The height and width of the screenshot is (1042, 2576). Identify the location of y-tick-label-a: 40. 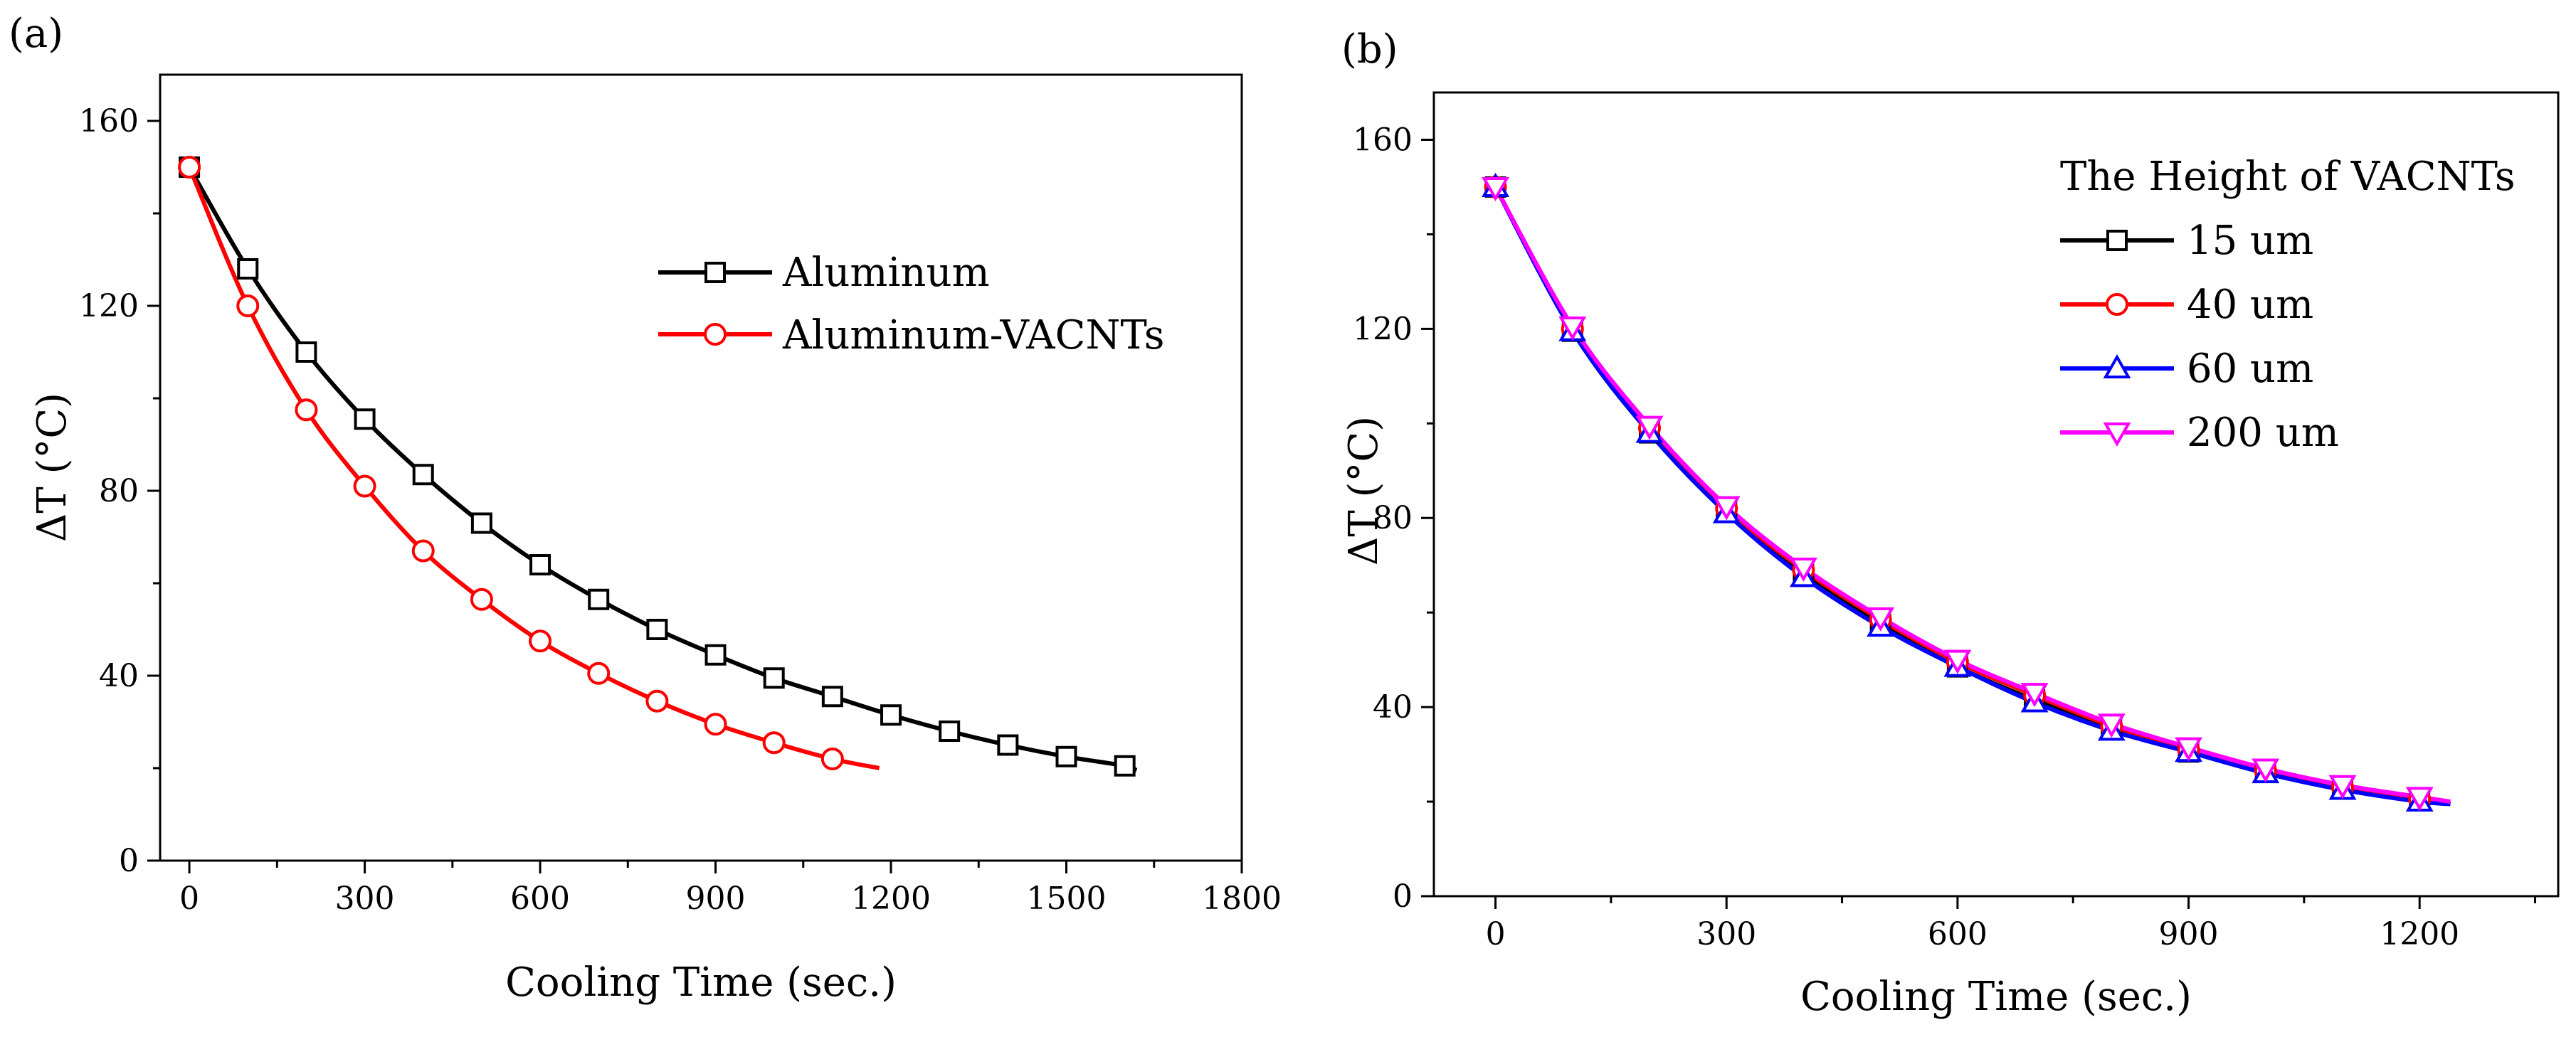
(119, 676).